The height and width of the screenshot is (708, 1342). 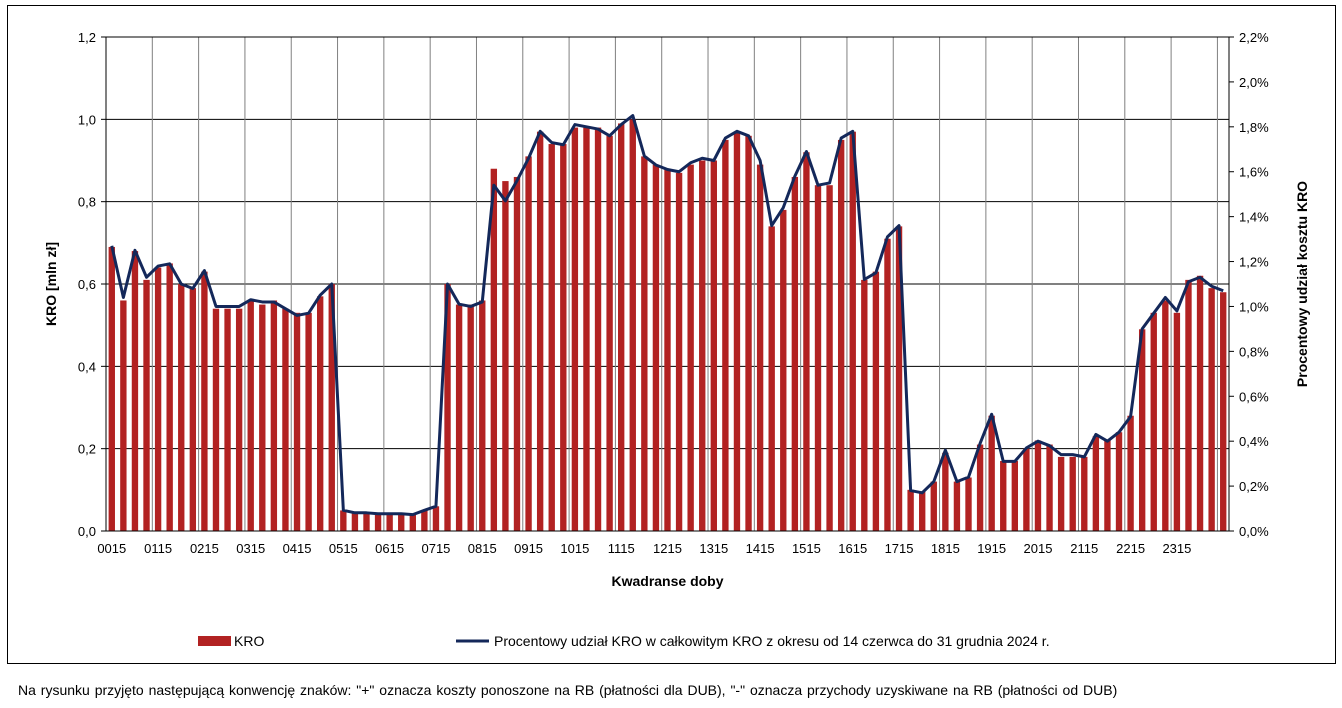 I want to click on right-tick-label: 2,0%, so click(x=1254, y=82).